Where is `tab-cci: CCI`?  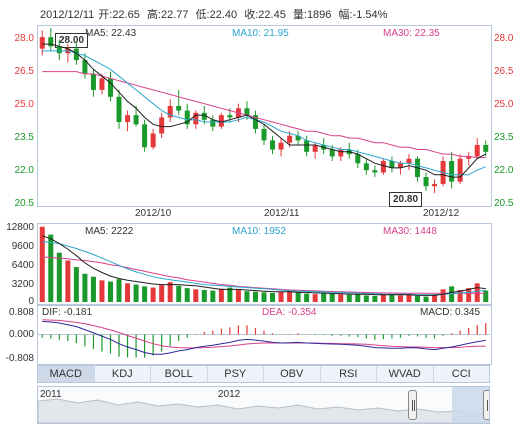 tab-cci: CCI is located at coordinates (461, 374).